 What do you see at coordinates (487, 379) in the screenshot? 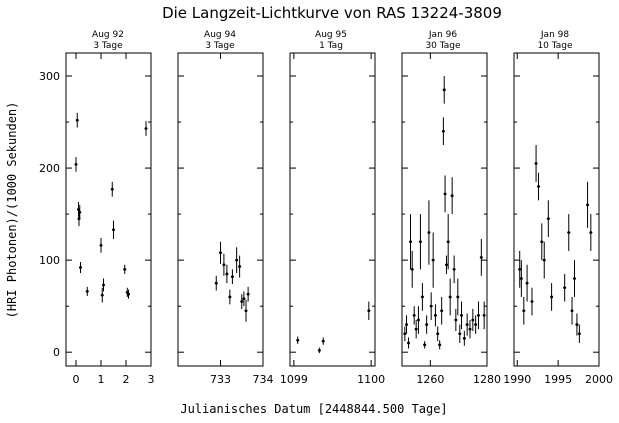
I see `x-tick-label: 1280` at bounding box center [487, 379].